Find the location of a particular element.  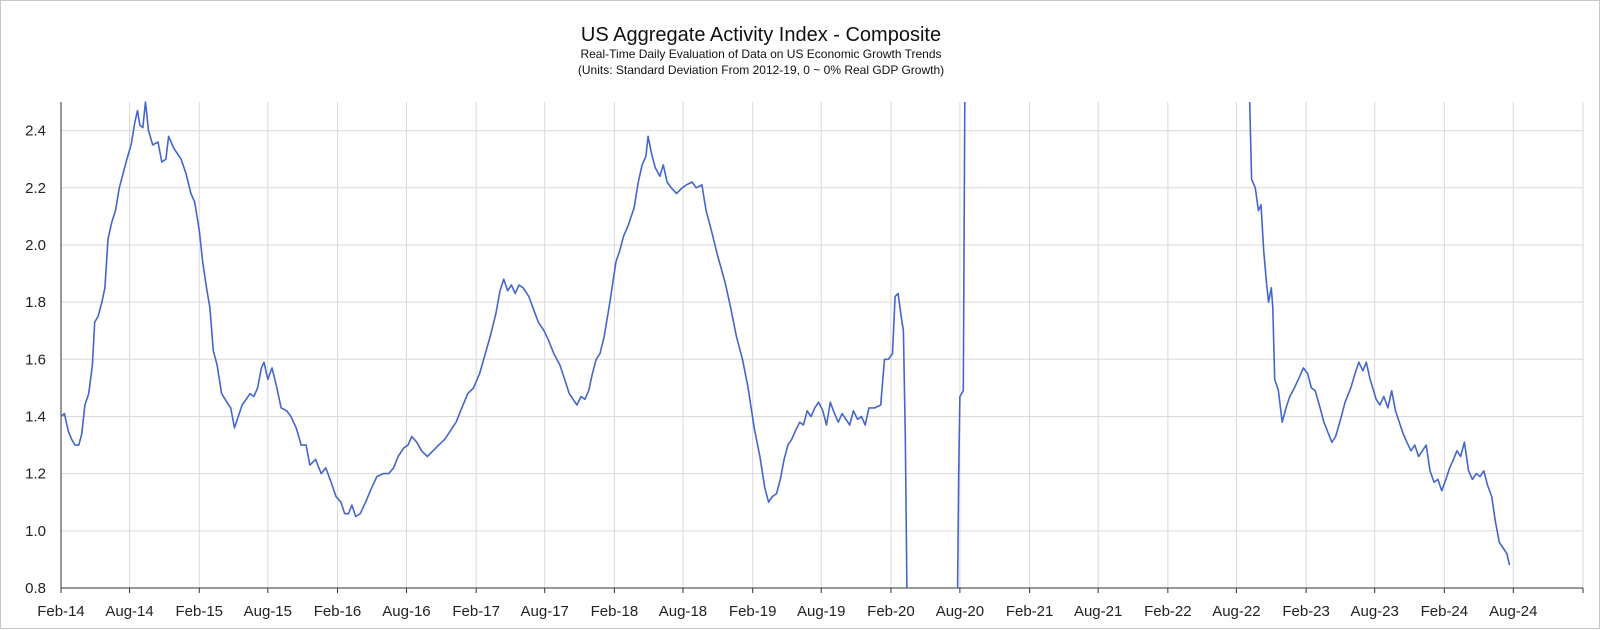

chart-title: US Aggregate Activity Index - Composite is located at coordinates (761, 35).